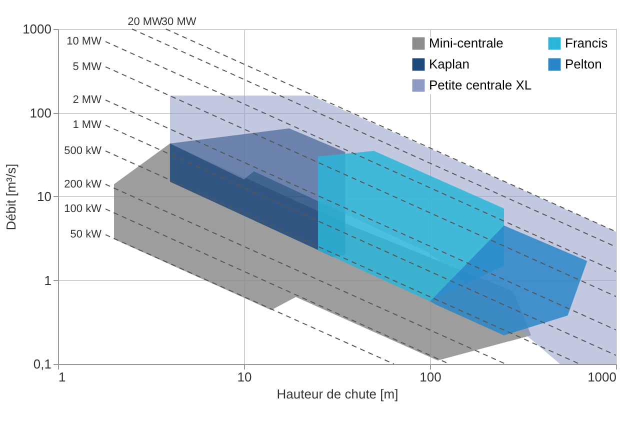 This screenshot has height=422, width=641. Describe the element at coordinates (48, 280) in the screenshot. I see `y-tick-label: 1` at that location.